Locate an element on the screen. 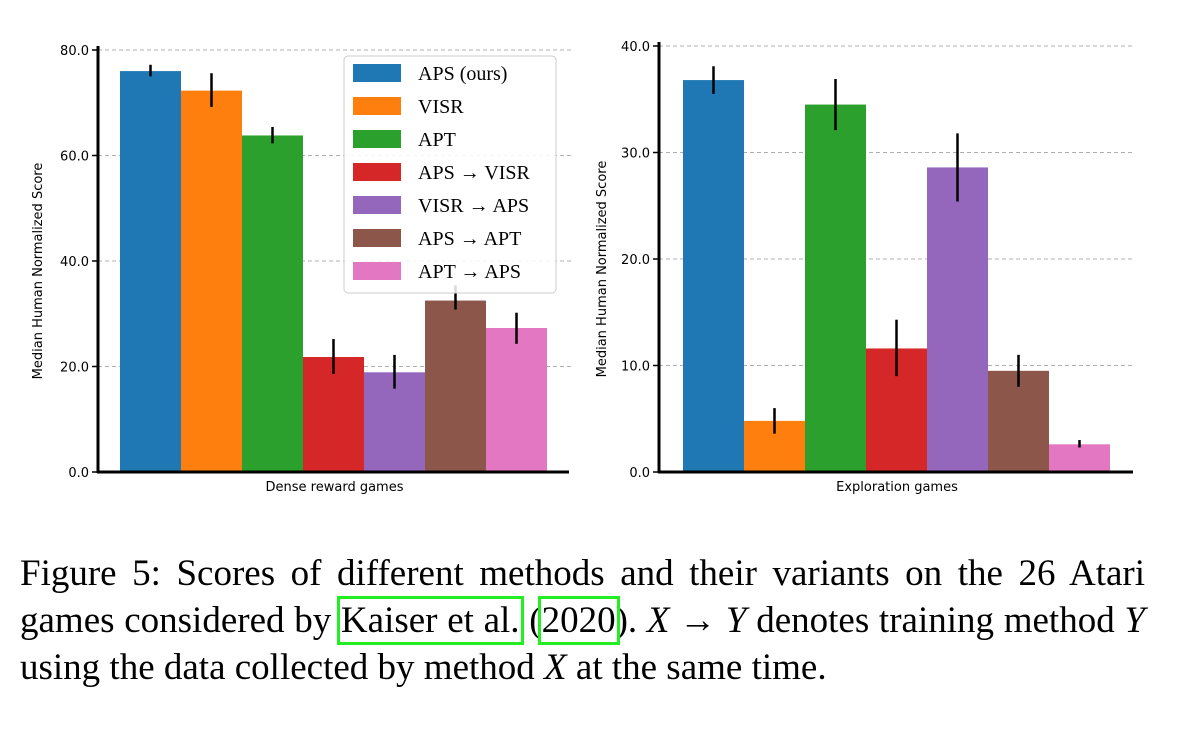  y-tick-label: 10.0 is located at coordinates (635, 367).